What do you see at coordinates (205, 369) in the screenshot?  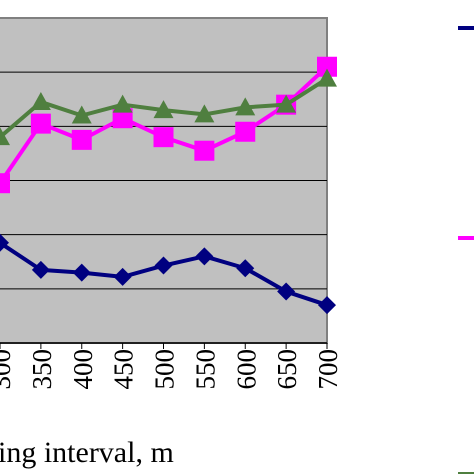 I see `x-tick-label: 550` at bounding box center [205, 369].